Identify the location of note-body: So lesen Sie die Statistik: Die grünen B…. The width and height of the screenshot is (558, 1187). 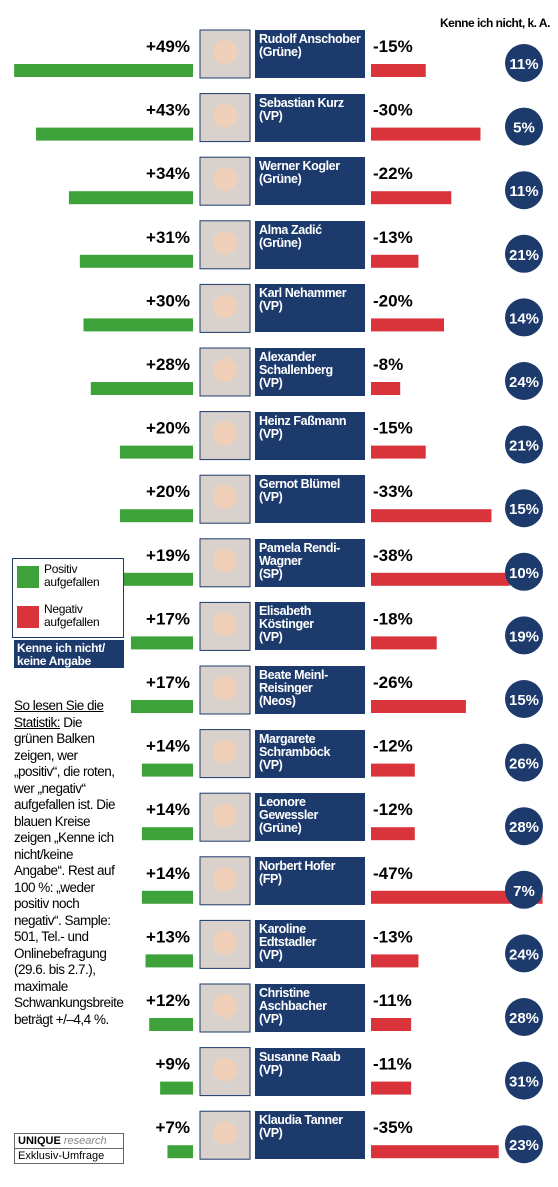
(69, 863).